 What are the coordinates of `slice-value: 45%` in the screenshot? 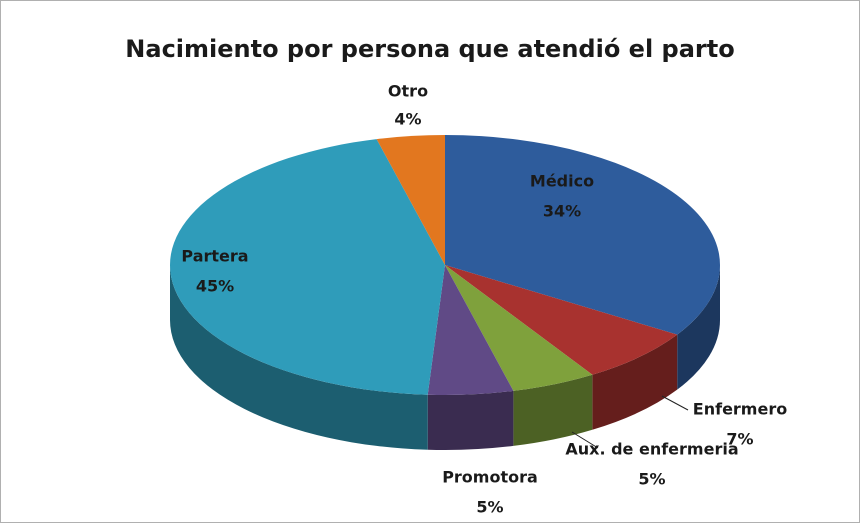 It's located at (215, 286).